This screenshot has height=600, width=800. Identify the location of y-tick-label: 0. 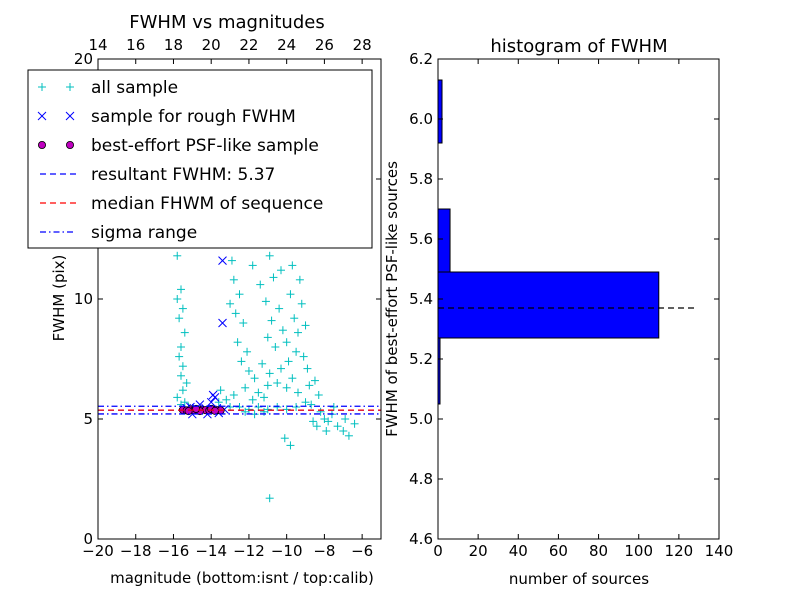
(88, 539).